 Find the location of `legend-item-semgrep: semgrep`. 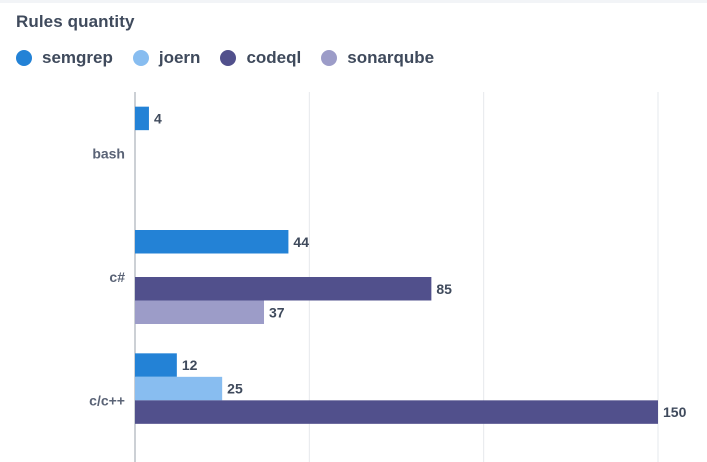

legend-item-semgrep: semgrep is located at coordinates (64, 58).